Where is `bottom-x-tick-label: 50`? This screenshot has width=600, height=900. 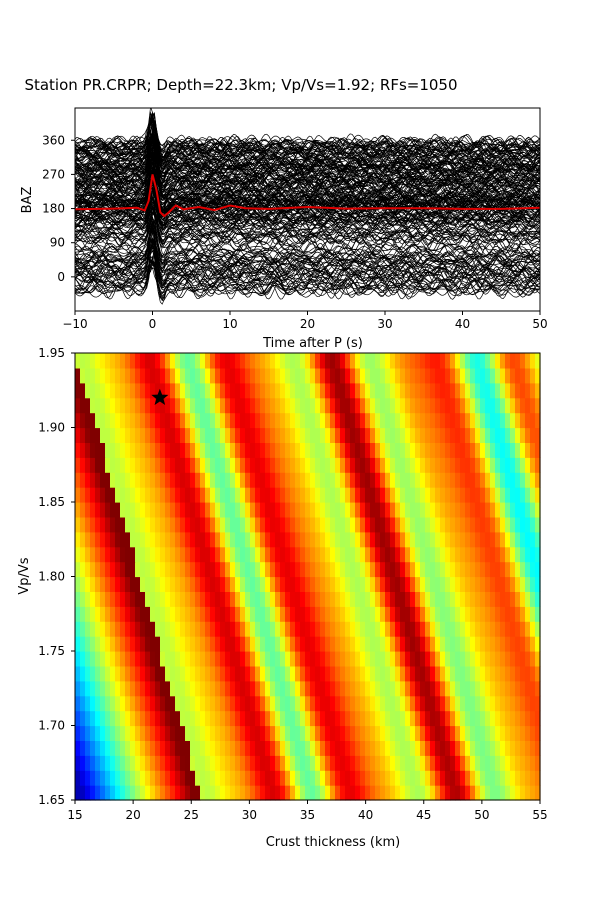 bottom-x-tick-label: 50 is located at coordinates (481, 815).